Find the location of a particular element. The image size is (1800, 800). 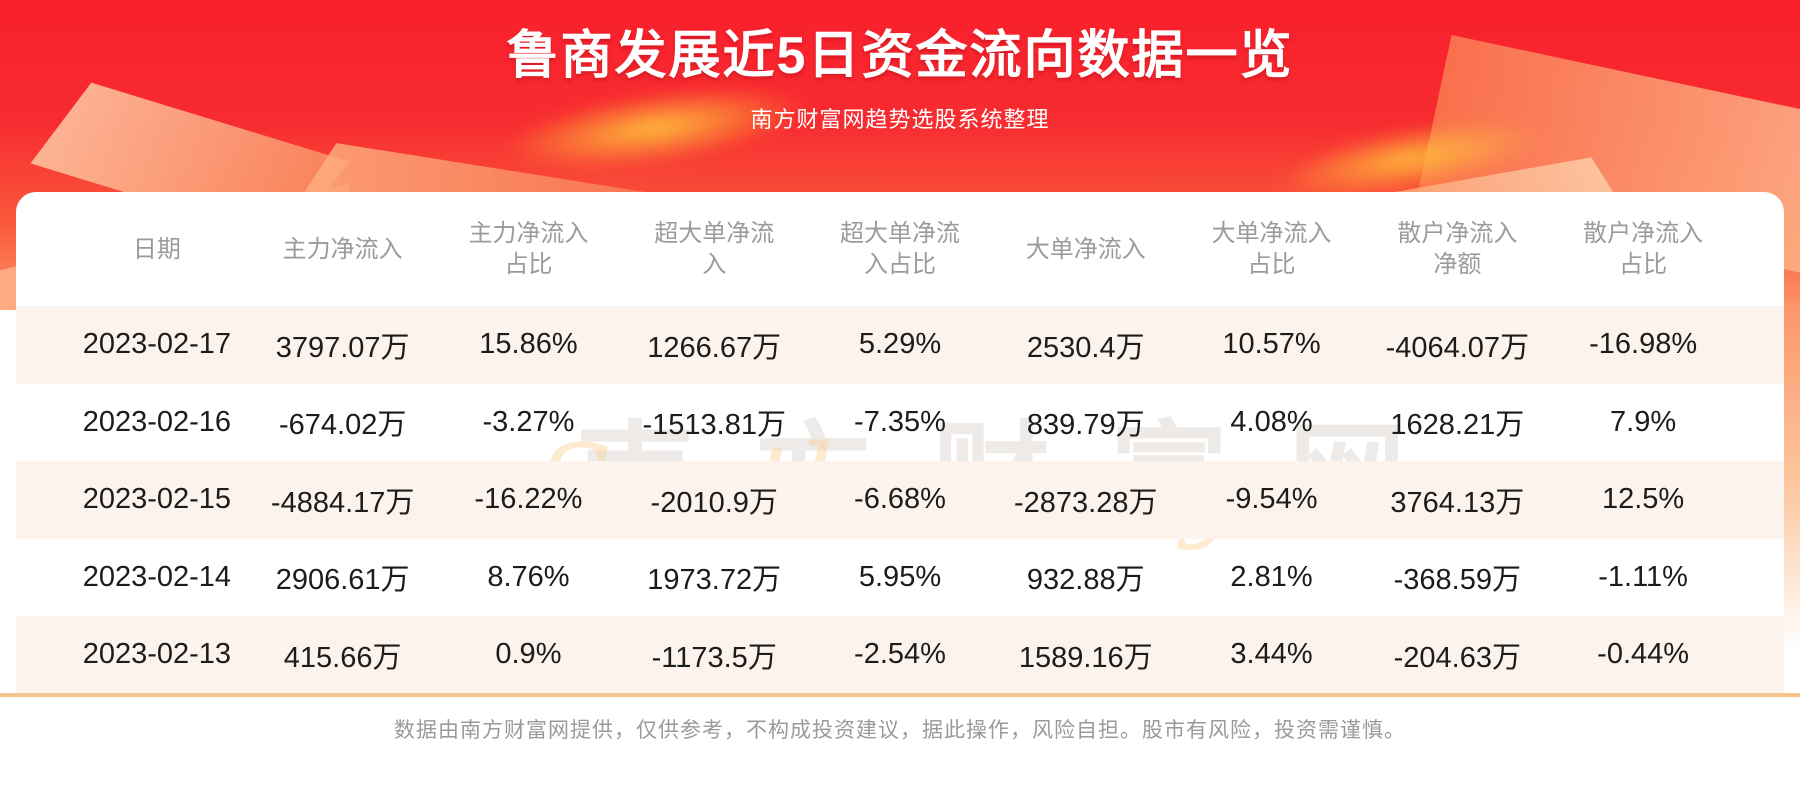

table-cell: -204.63万 is located at coordinates (1457, 657).